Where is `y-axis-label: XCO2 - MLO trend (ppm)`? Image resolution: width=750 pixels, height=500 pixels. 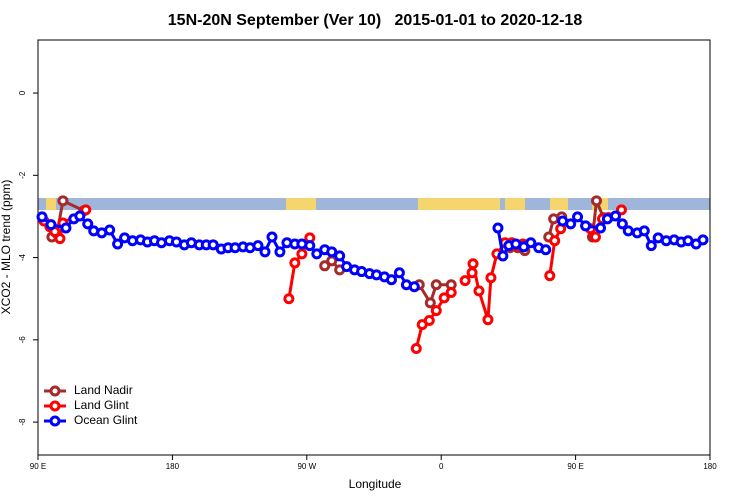 y-axis-label: XCO2 - MLO trend (ppm) is located at coordinates (6, 247).